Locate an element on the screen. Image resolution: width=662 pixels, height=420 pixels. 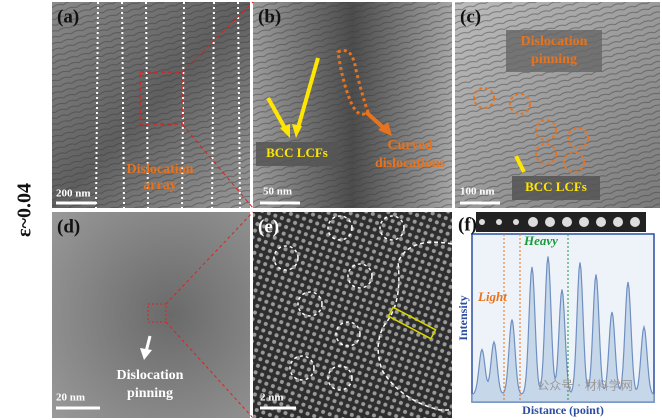
watermark: 公众号 · 材料学网 is located at coordinates (584, 385).